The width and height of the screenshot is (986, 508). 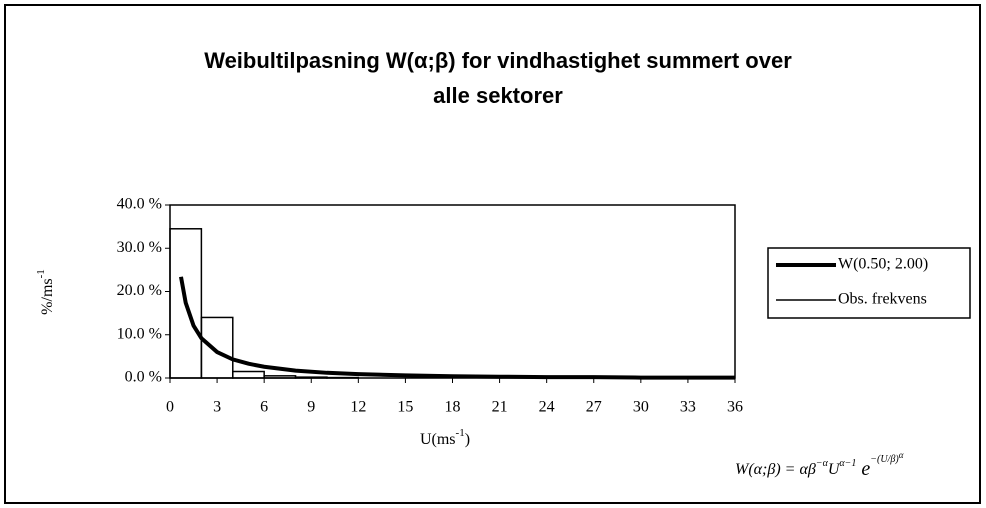 What do you see at coordinates (869, 283) in the screenshot?
I see `legend-box` at bounding box center [869, 283].